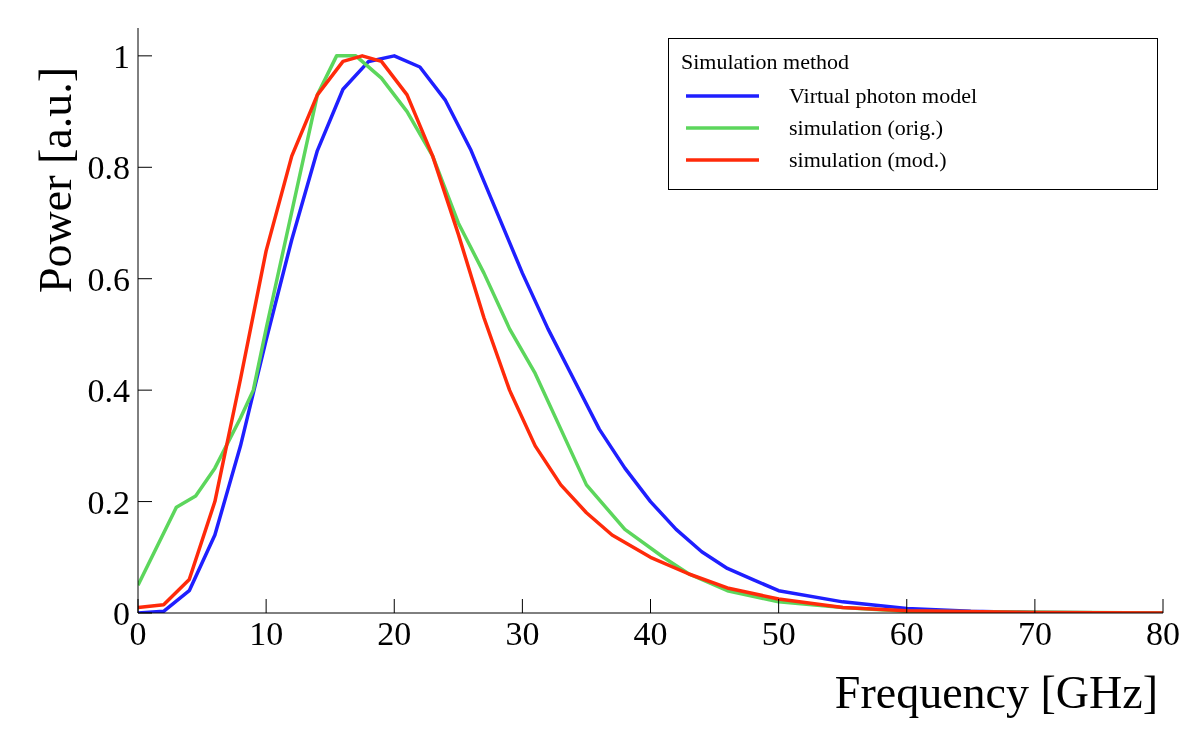  What do you see at coordinates (108, 279) in the screenshot?
I see `y-tick-label: 0.6` at bounding box center [108, 279].